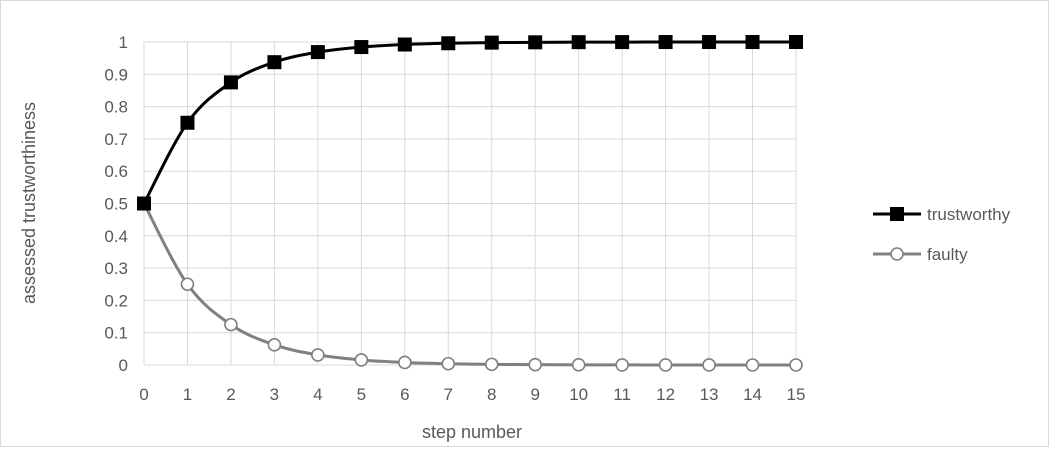  Describe the element at coordinates (709, 394) in the screenshot. I see `x-tick-label-13: 13` at that location.